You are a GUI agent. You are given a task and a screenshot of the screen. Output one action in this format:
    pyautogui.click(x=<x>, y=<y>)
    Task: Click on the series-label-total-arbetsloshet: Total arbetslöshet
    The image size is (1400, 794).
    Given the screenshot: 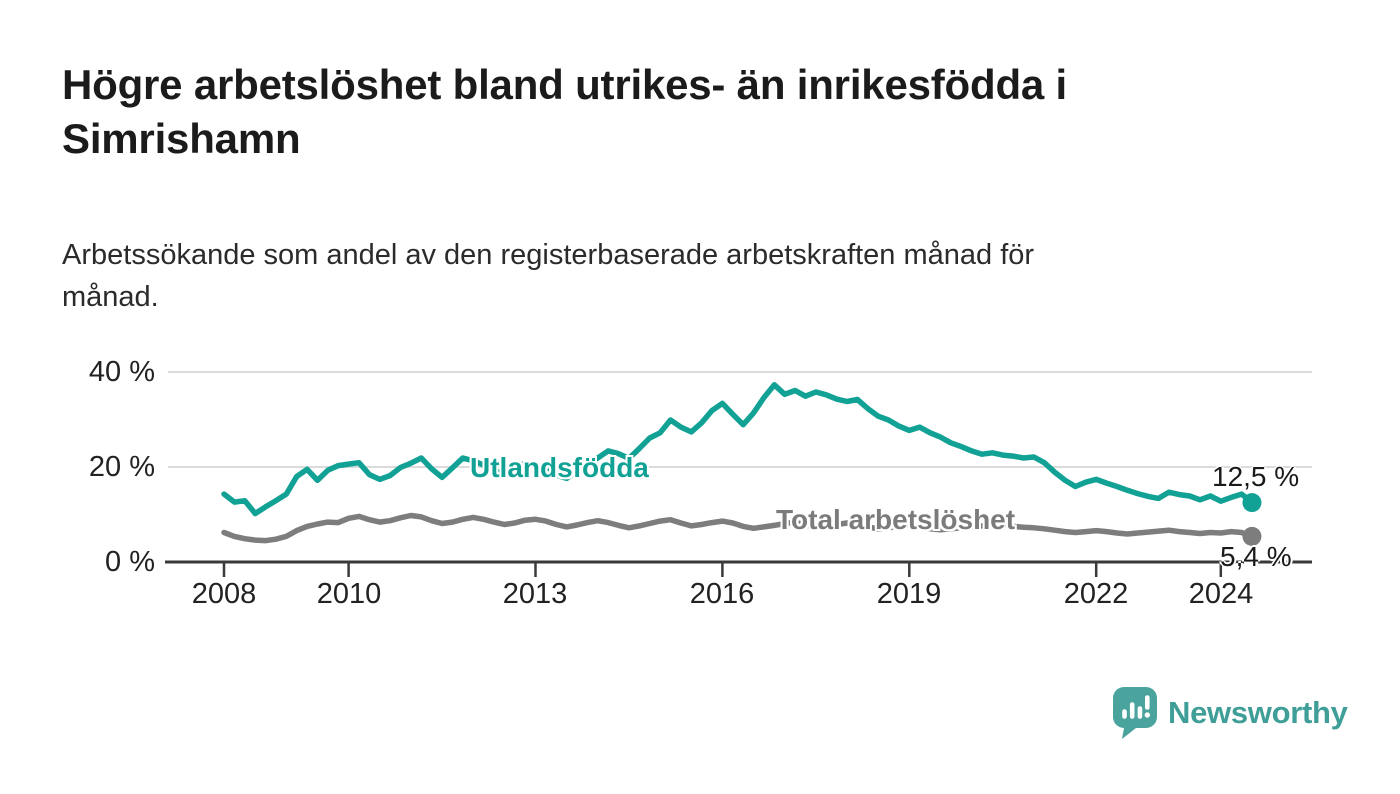 What is the action you would take?
    pyautogui.click(x=896, y=519)
    